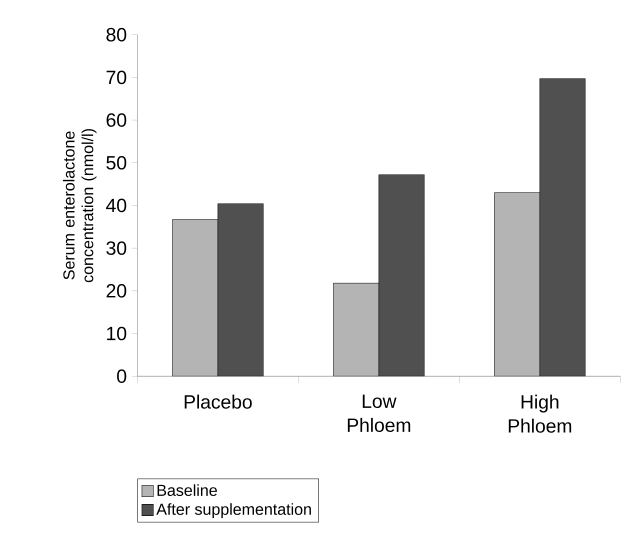 The width and height of the screenshot is (635, 558). Describe the element at coordinates (121, 377) in the screenshot. I see `y-tick-label: 0` at that location.